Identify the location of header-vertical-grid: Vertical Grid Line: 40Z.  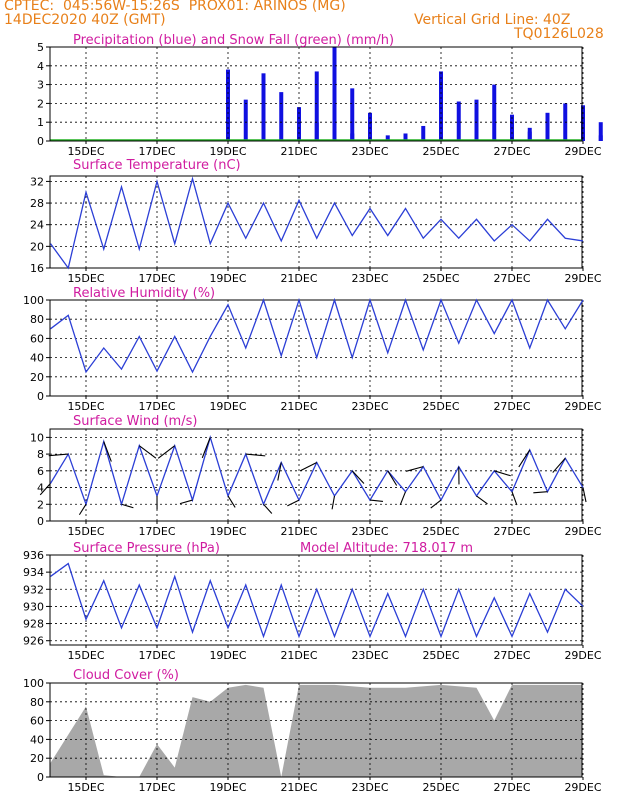
(492, 20).